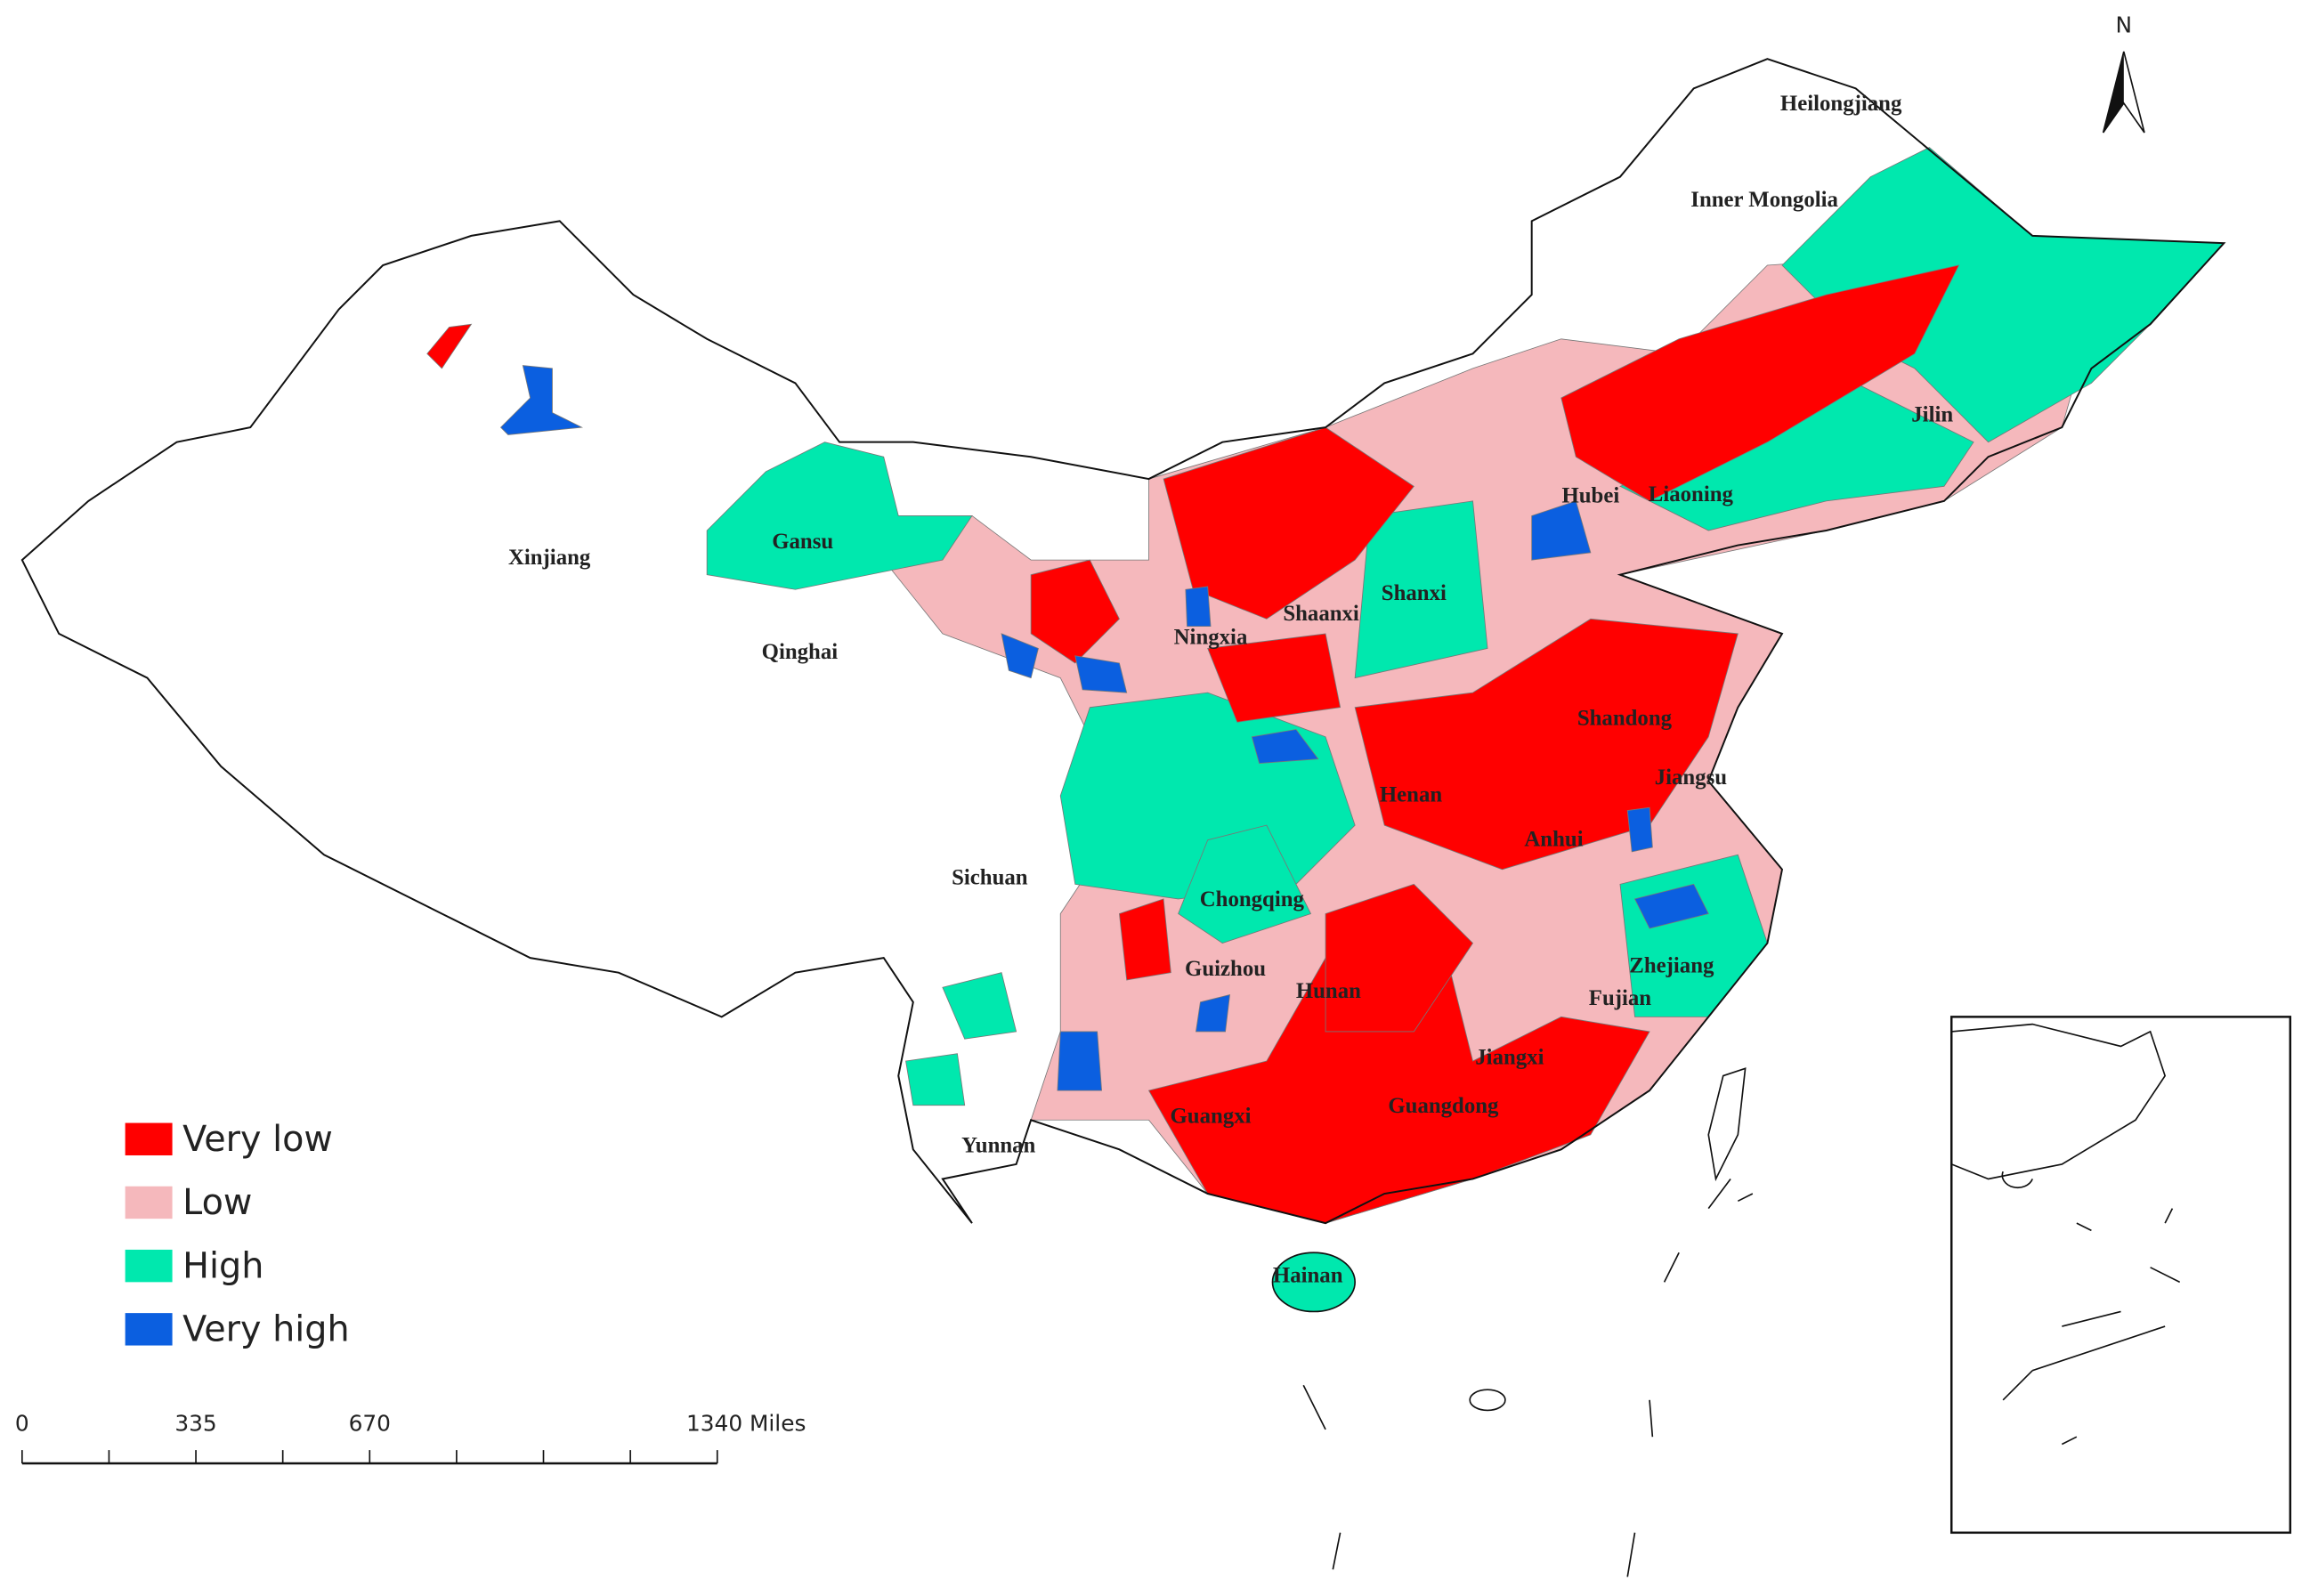  Describe the element at coordinates (1411, 795) in the screenshot. I see `province-label: Henan` at that location.